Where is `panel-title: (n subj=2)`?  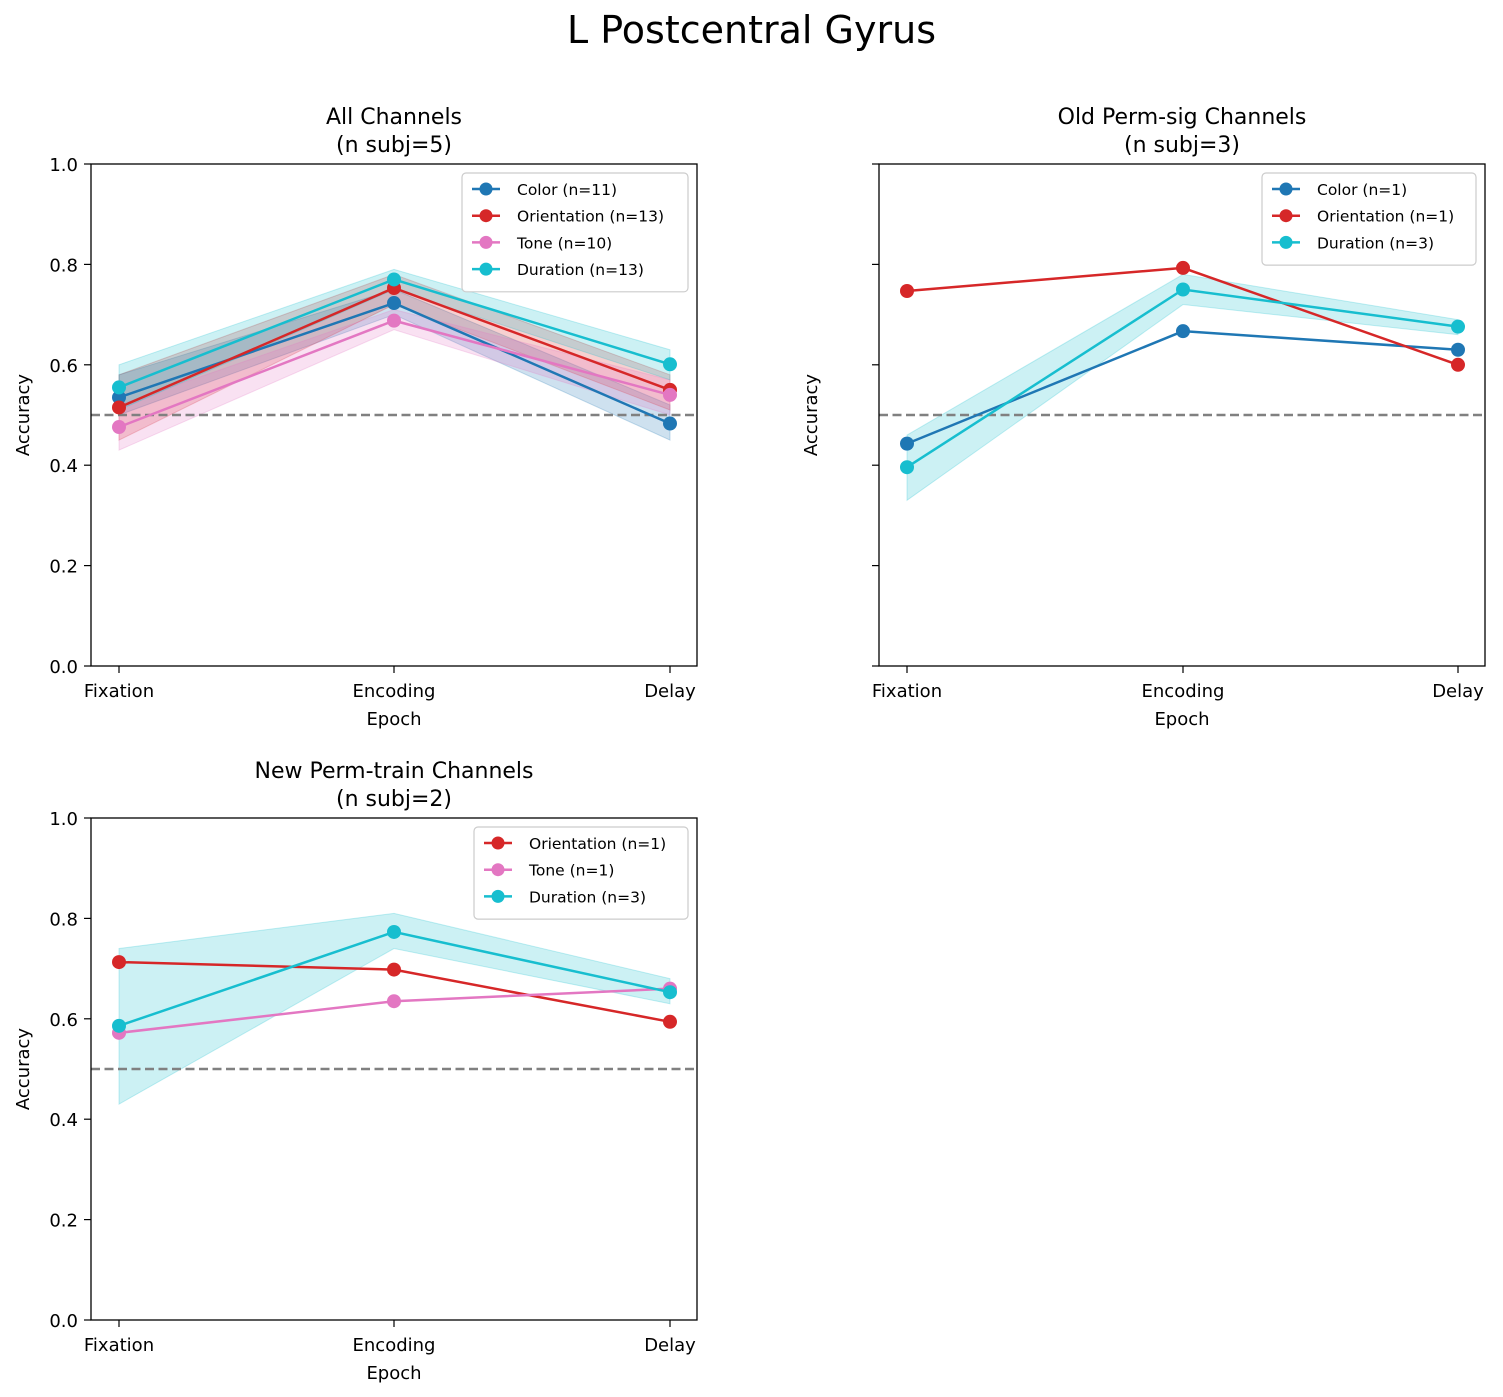 panel-title: (n subj=2) is located at coordinates (394, 799).